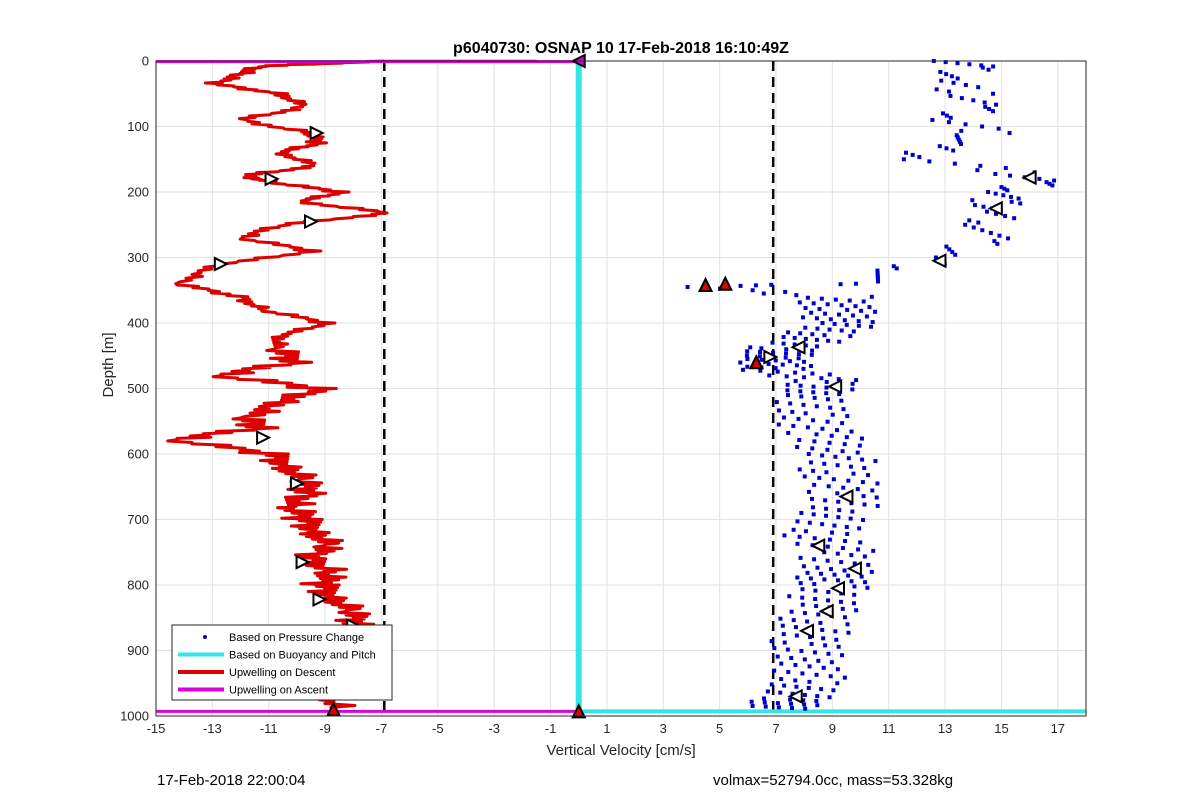 The image size is (1200, 804). I want to click on y-tick-label: 700, so click(138, 519).